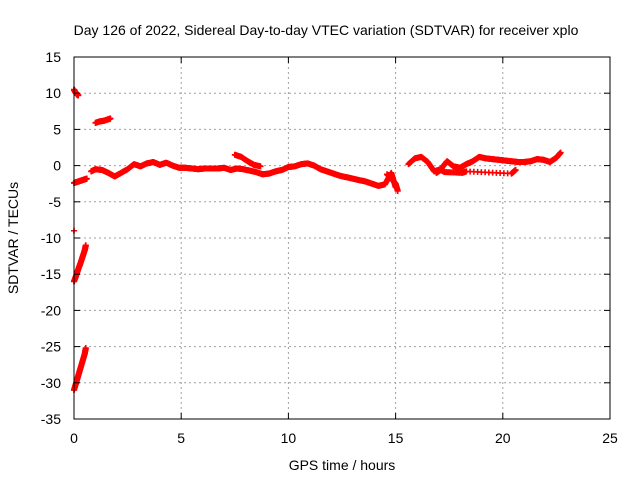  Describe the element at coordinates (57, 129) in the screenshot. I see `y-tick-label: 5` at that location.